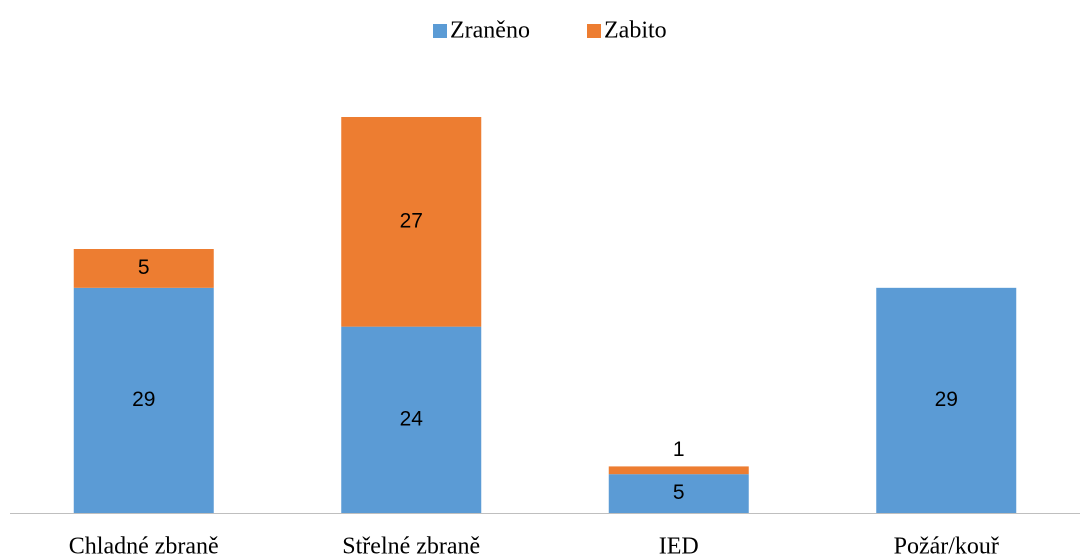 The height and width of the screenshot is (558, 1091). I want to click on legend-label: Zabito, so click(635, 31).